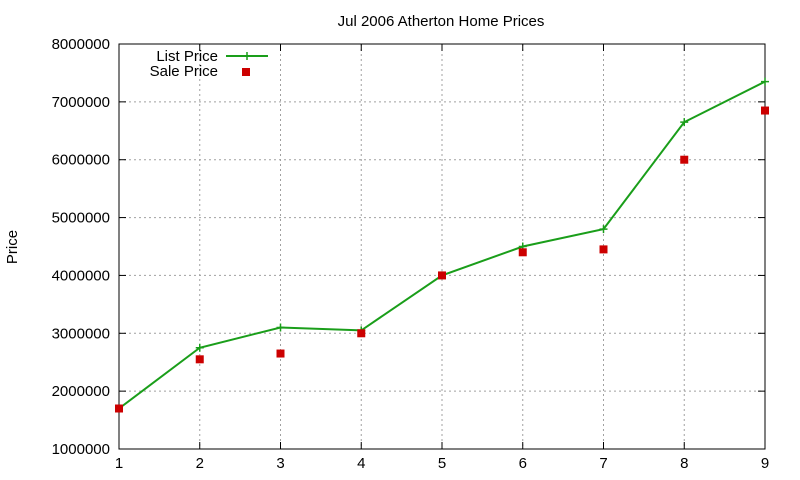 The height and width of the screenshot is (480, 800). I want to click on x-tick-label: 7, so click(603, 463).